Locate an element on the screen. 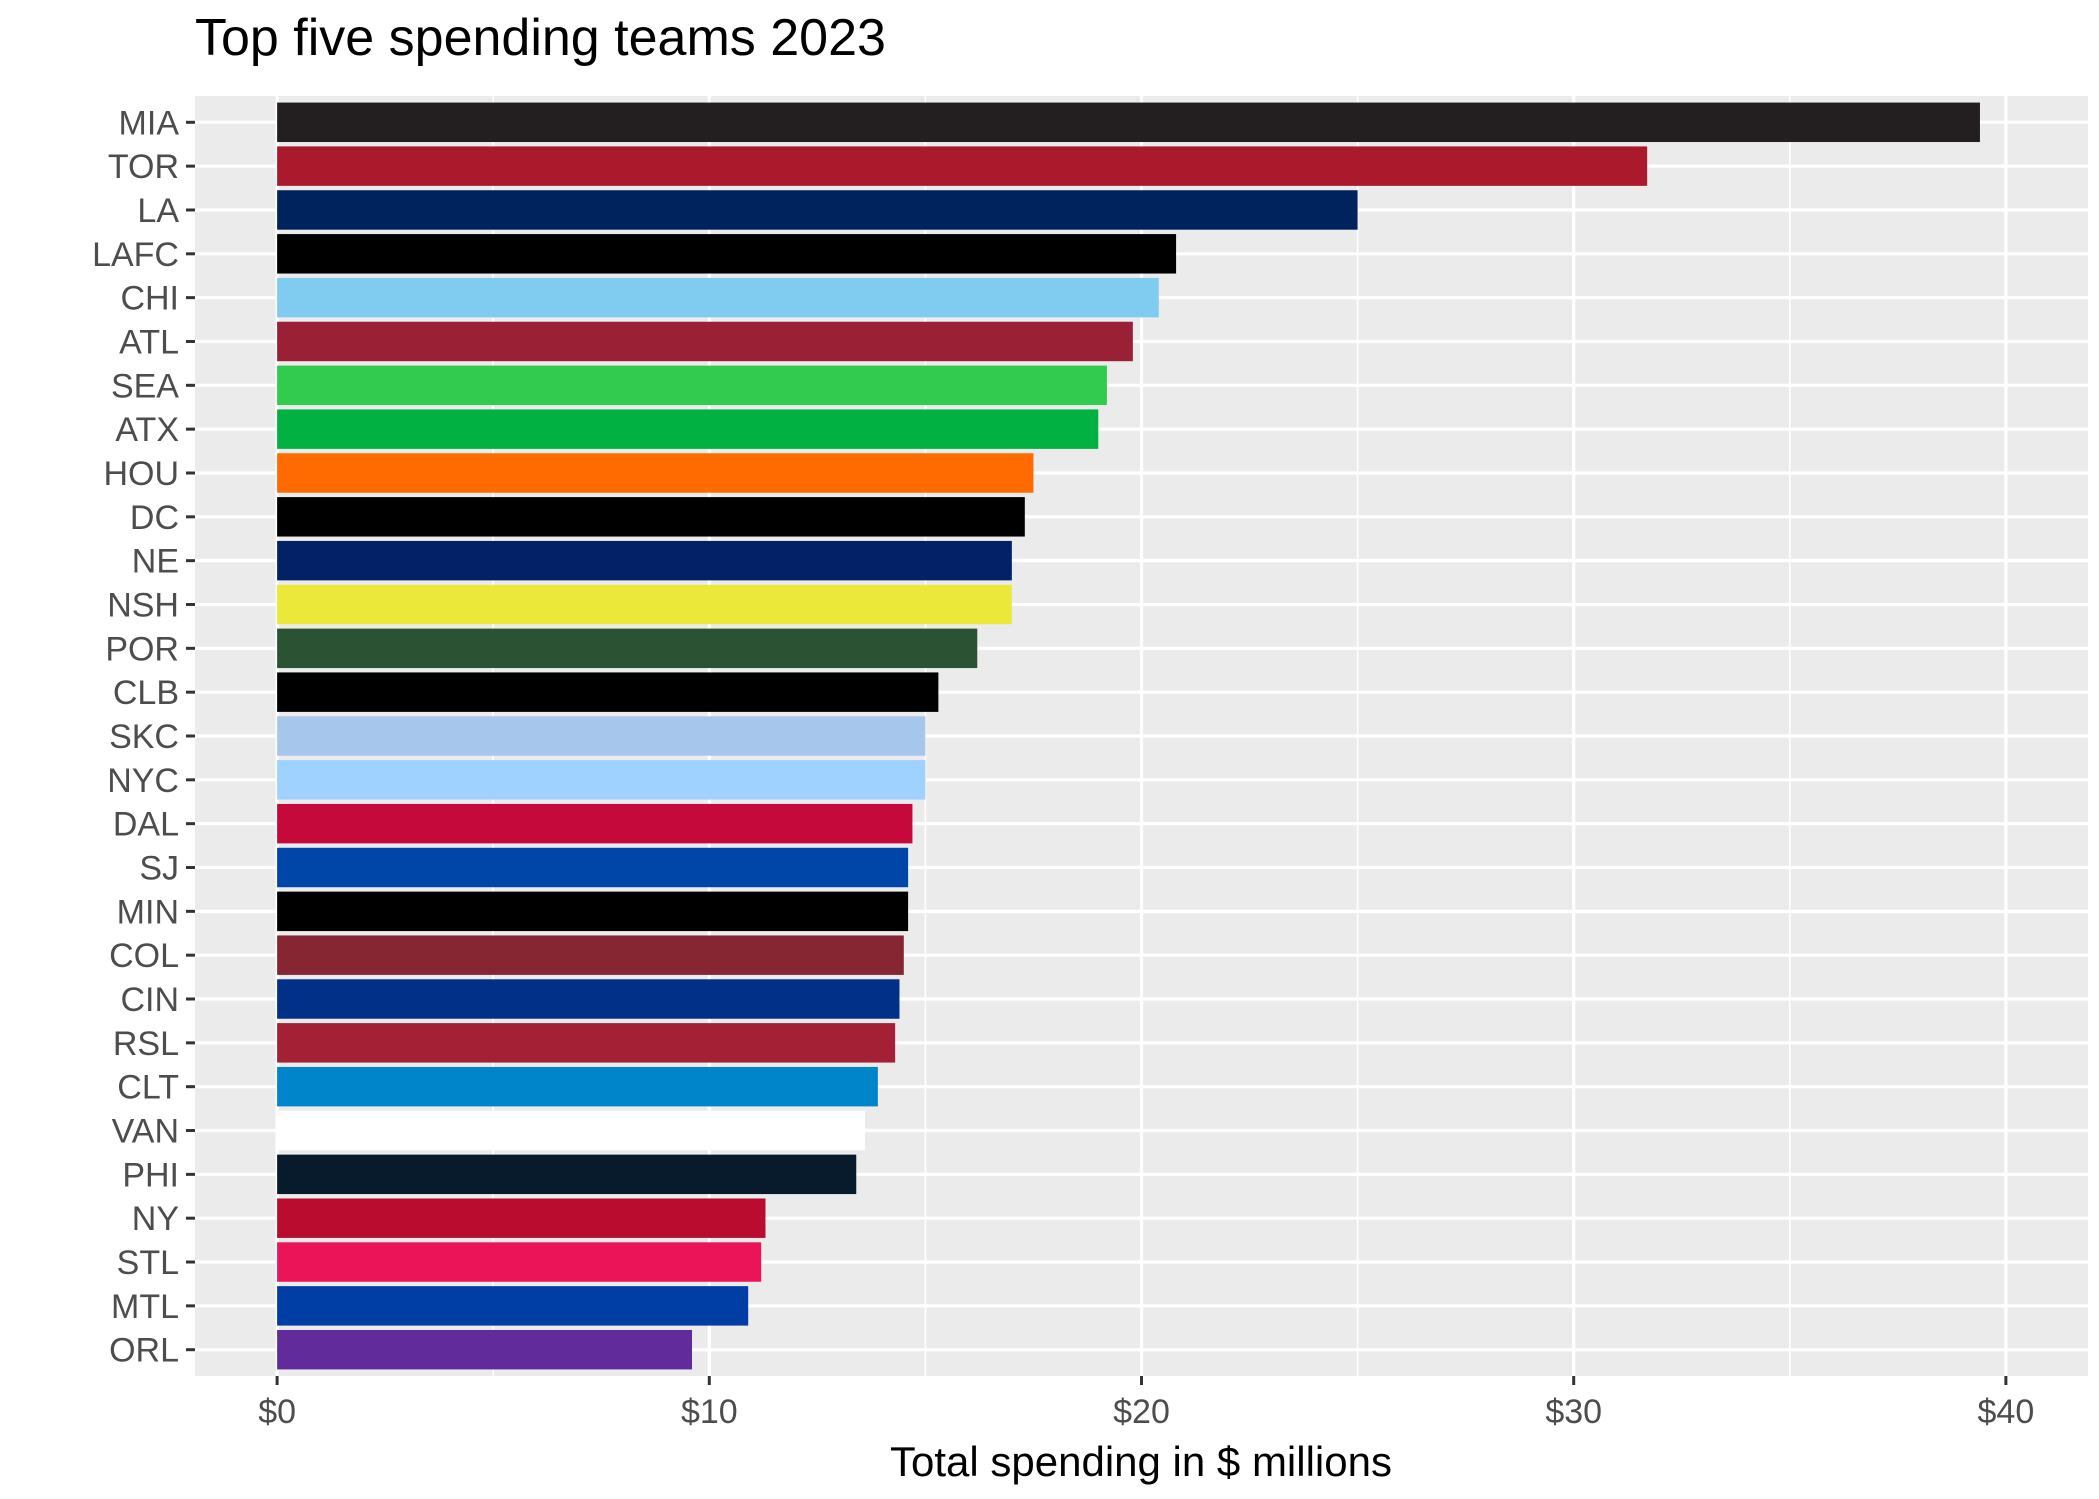 The width and height of the screenshot is (2099, 1499). y-tick-label: CLB is located at coordinates (146, 693).